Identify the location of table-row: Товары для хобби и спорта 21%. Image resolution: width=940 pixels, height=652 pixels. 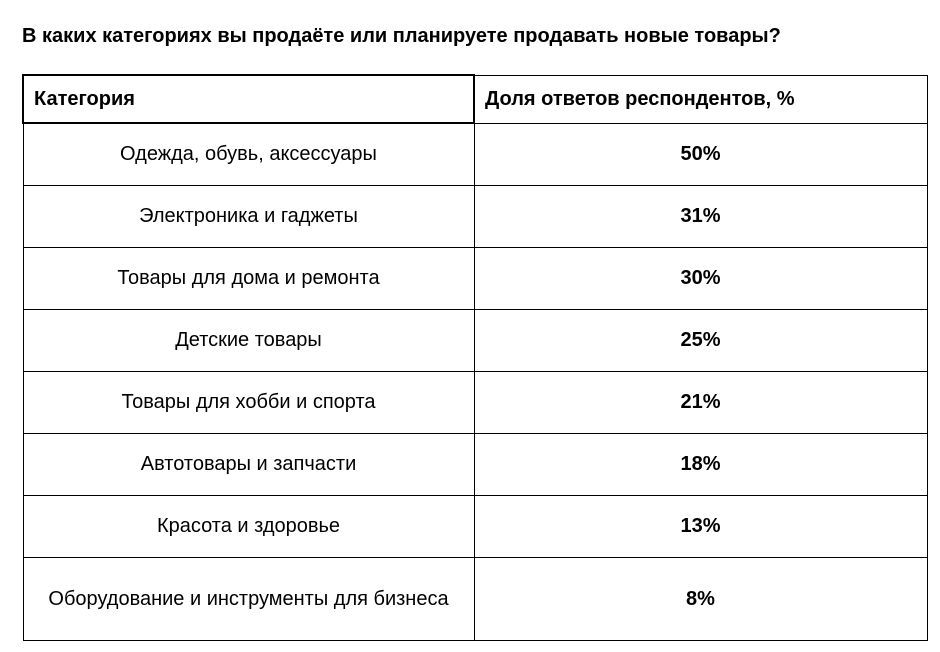
(475, 402).